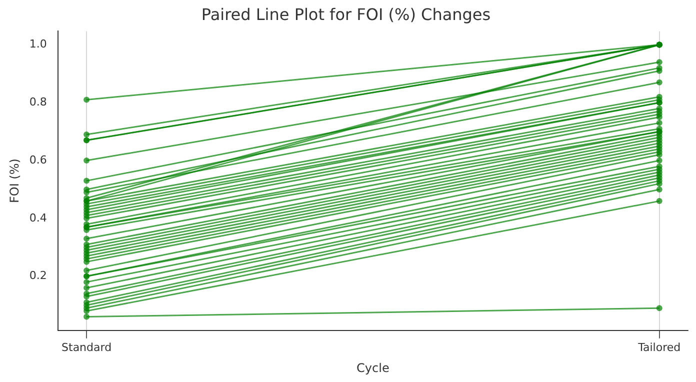  What do you see at coordinates (14, 181) in the screenshot?
I see `y-axis-title: FOI (%)` at bounding box center [14, 181].